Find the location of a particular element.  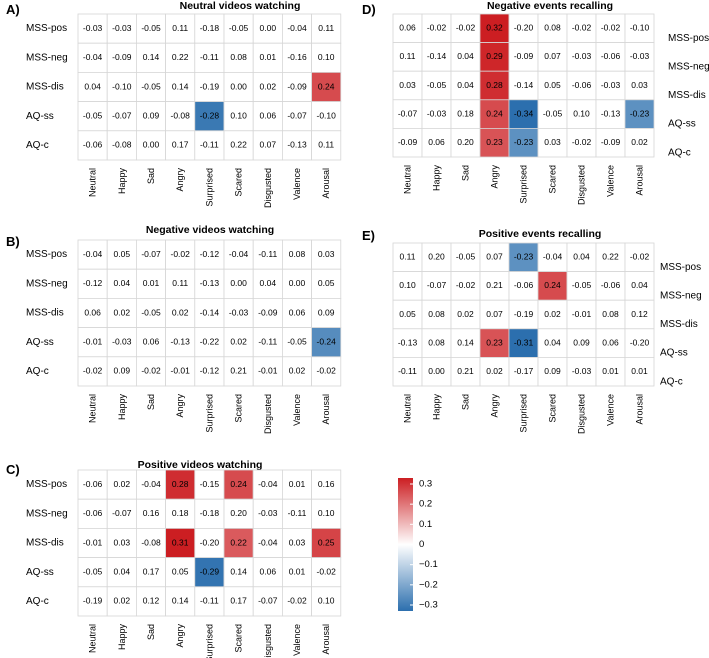

cell-value: -0.05 is located at coordinates (239, 28).